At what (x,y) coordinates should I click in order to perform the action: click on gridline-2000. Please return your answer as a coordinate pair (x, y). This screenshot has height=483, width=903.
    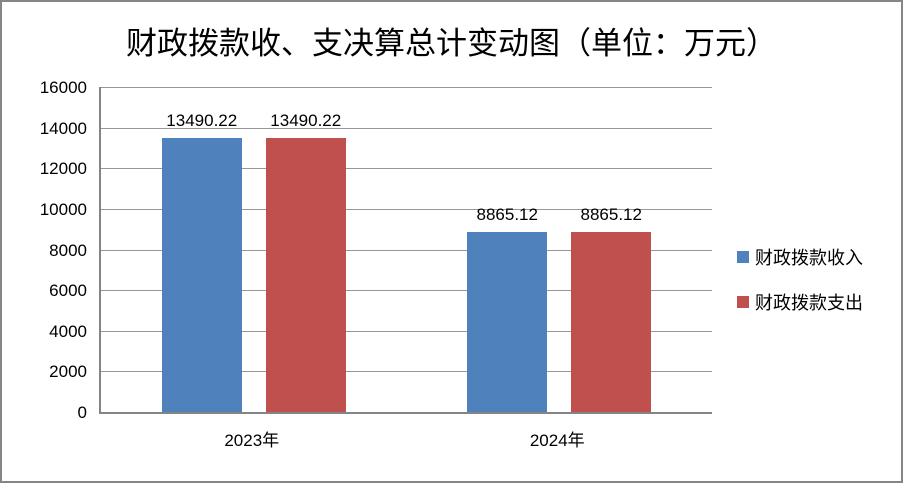
    Looking at the image, I should click on (406, 372).